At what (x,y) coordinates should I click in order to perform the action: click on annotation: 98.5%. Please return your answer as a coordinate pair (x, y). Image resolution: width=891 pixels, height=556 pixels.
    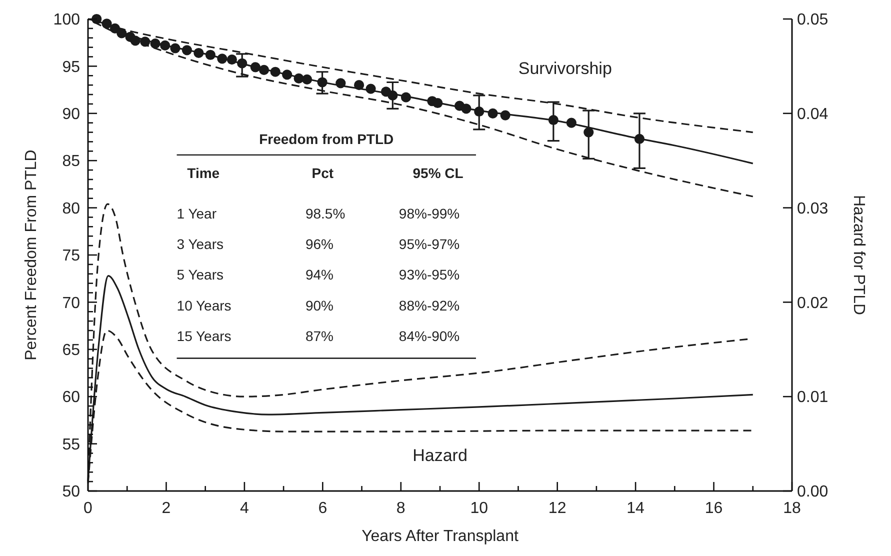
    Looking at the image, I should click on (325, 213).